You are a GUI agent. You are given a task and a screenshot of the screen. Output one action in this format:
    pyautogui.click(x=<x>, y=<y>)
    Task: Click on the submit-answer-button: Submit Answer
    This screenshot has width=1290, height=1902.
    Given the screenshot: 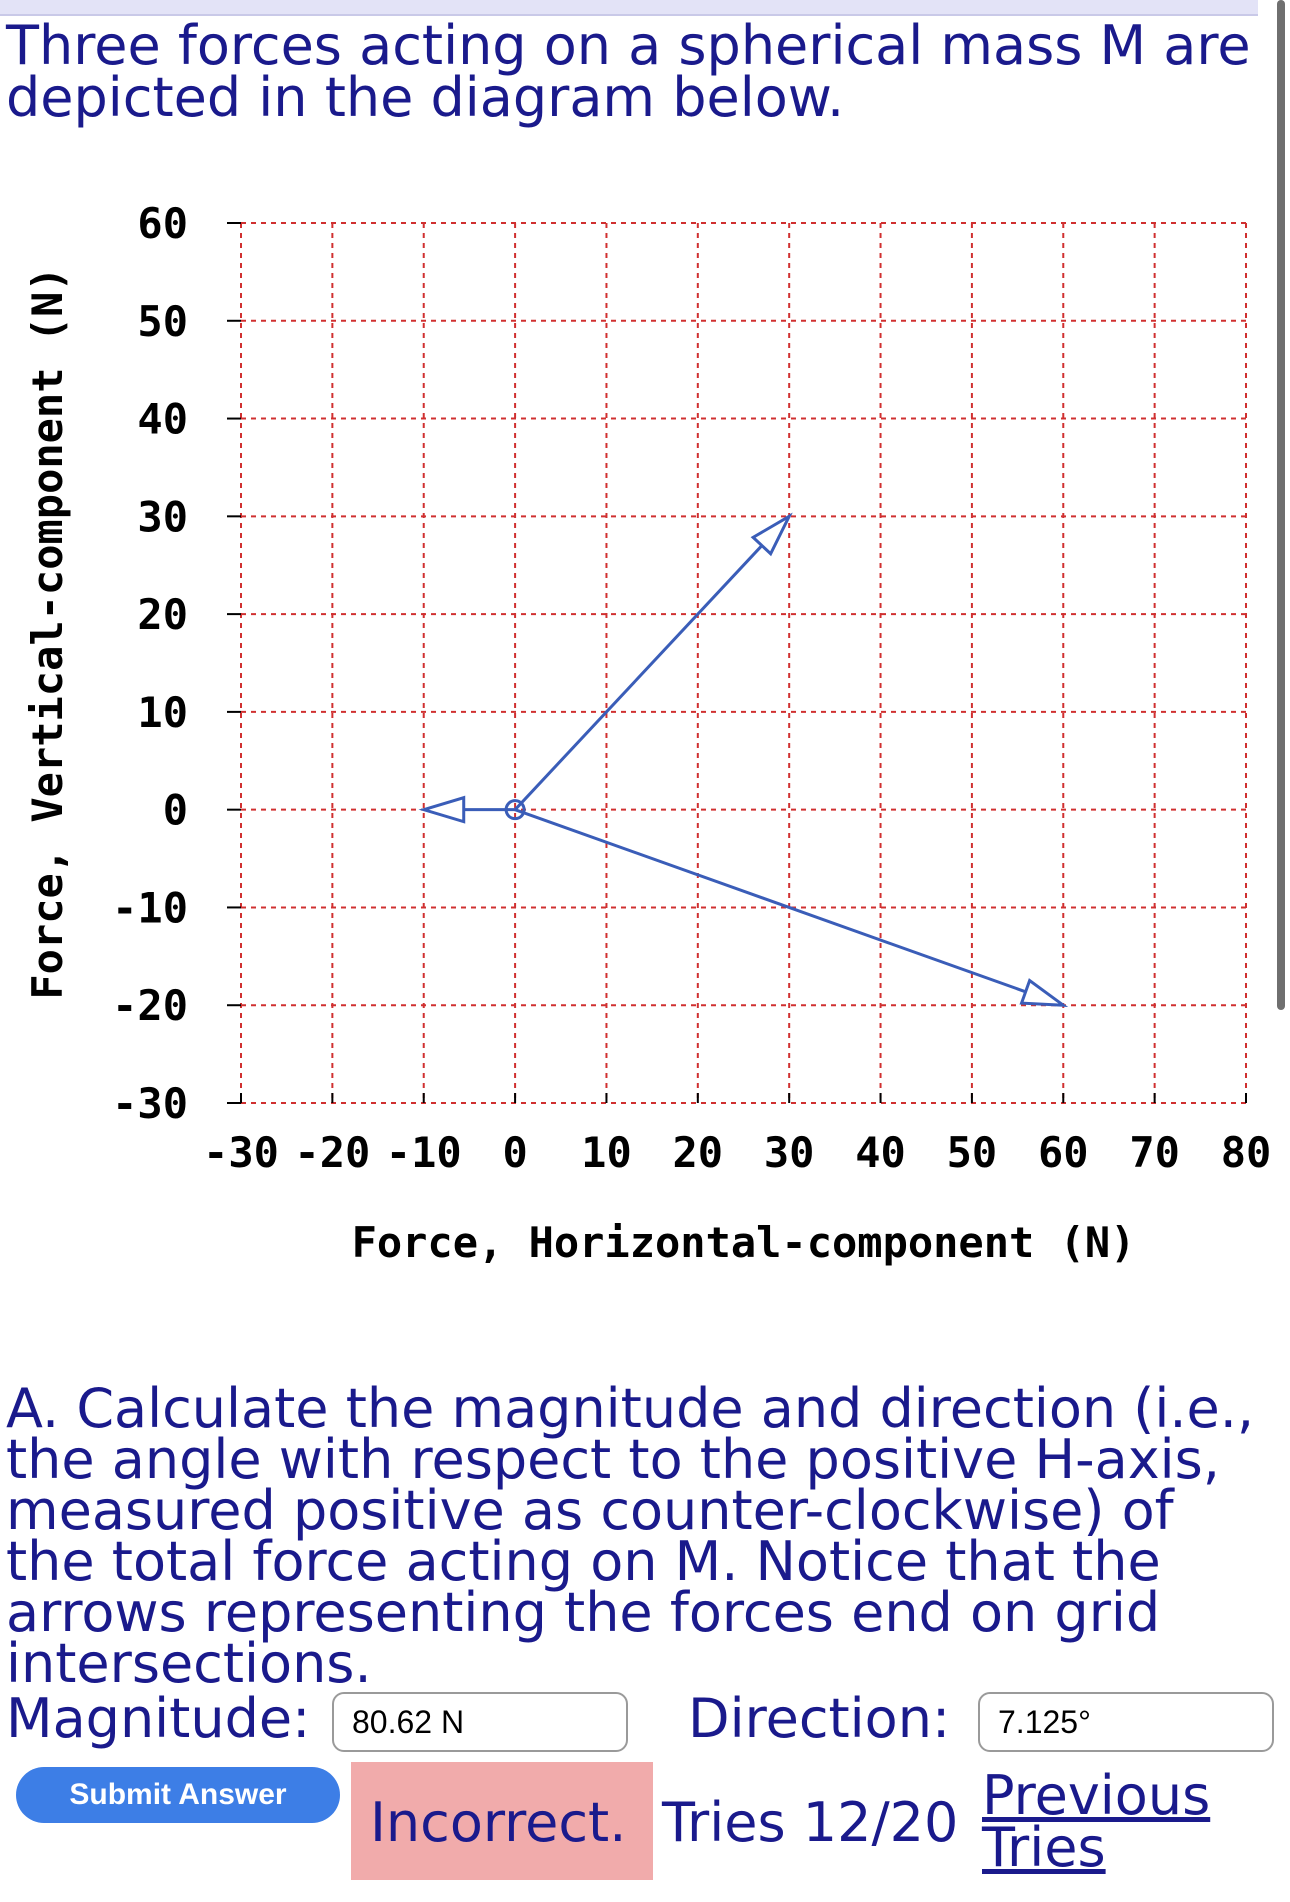 What is the action you would take?
    pyautogui.click(x=178, y=1795)
    